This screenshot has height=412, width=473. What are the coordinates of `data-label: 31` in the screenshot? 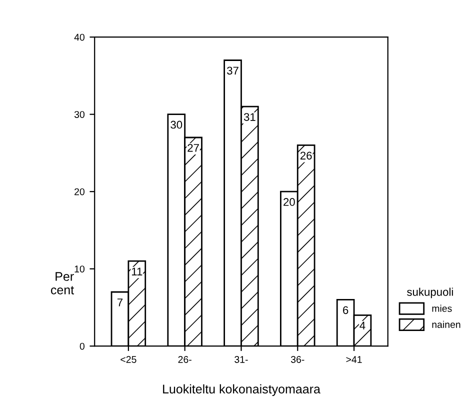 It's located at (250, 117).